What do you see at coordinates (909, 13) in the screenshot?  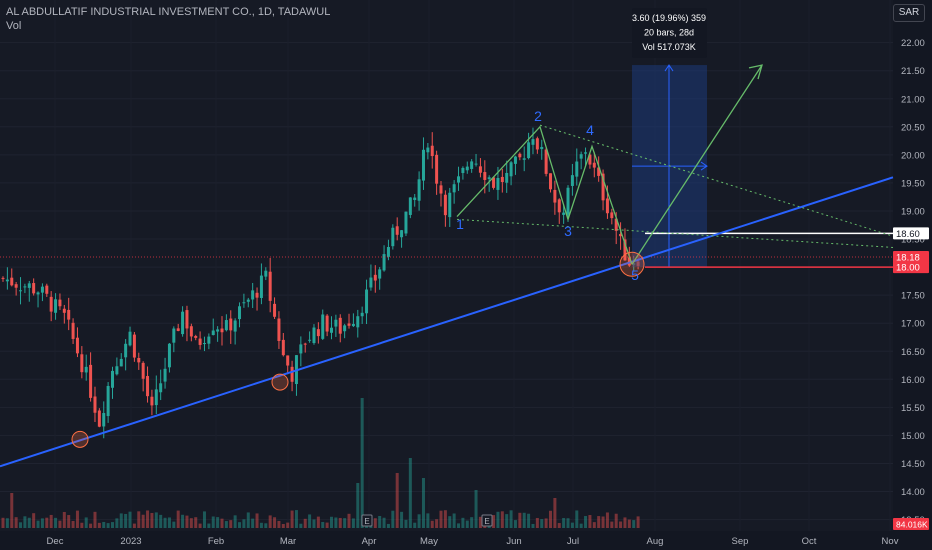 I see `currency-button: SAR` at bounding box center [909, 13].